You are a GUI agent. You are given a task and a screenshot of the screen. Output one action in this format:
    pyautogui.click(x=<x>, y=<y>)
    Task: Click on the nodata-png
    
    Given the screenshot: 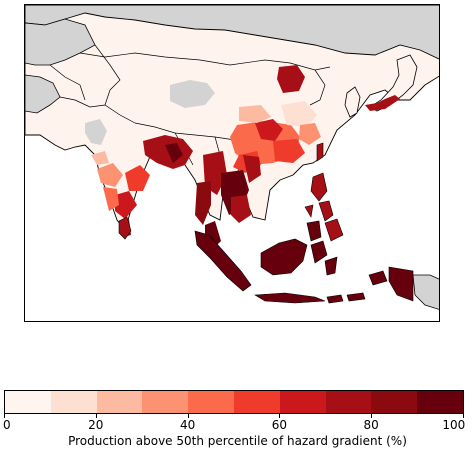 What is the action you would take?
    pyautogui.click(x=425, y=292)
    